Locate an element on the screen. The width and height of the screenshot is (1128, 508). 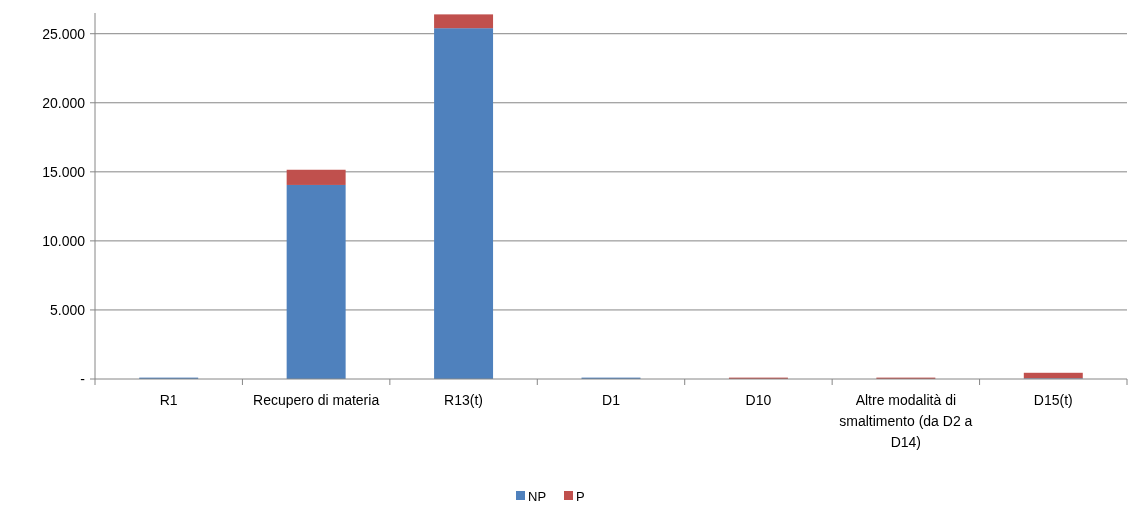
y-tick-label: 10.000 is located at coordinates (64, 240).